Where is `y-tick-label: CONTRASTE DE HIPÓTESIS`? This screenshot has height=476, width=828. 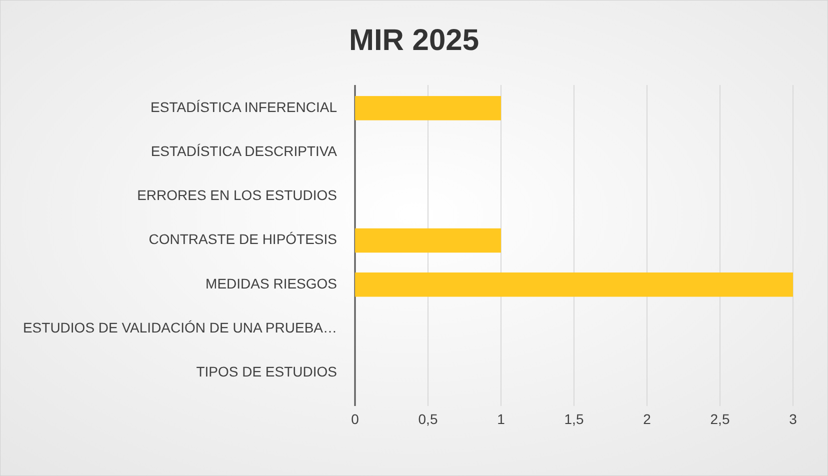
y-tick-label: CONTRASTE DE HIPÓTESIS is located at coordinates (242, 239).